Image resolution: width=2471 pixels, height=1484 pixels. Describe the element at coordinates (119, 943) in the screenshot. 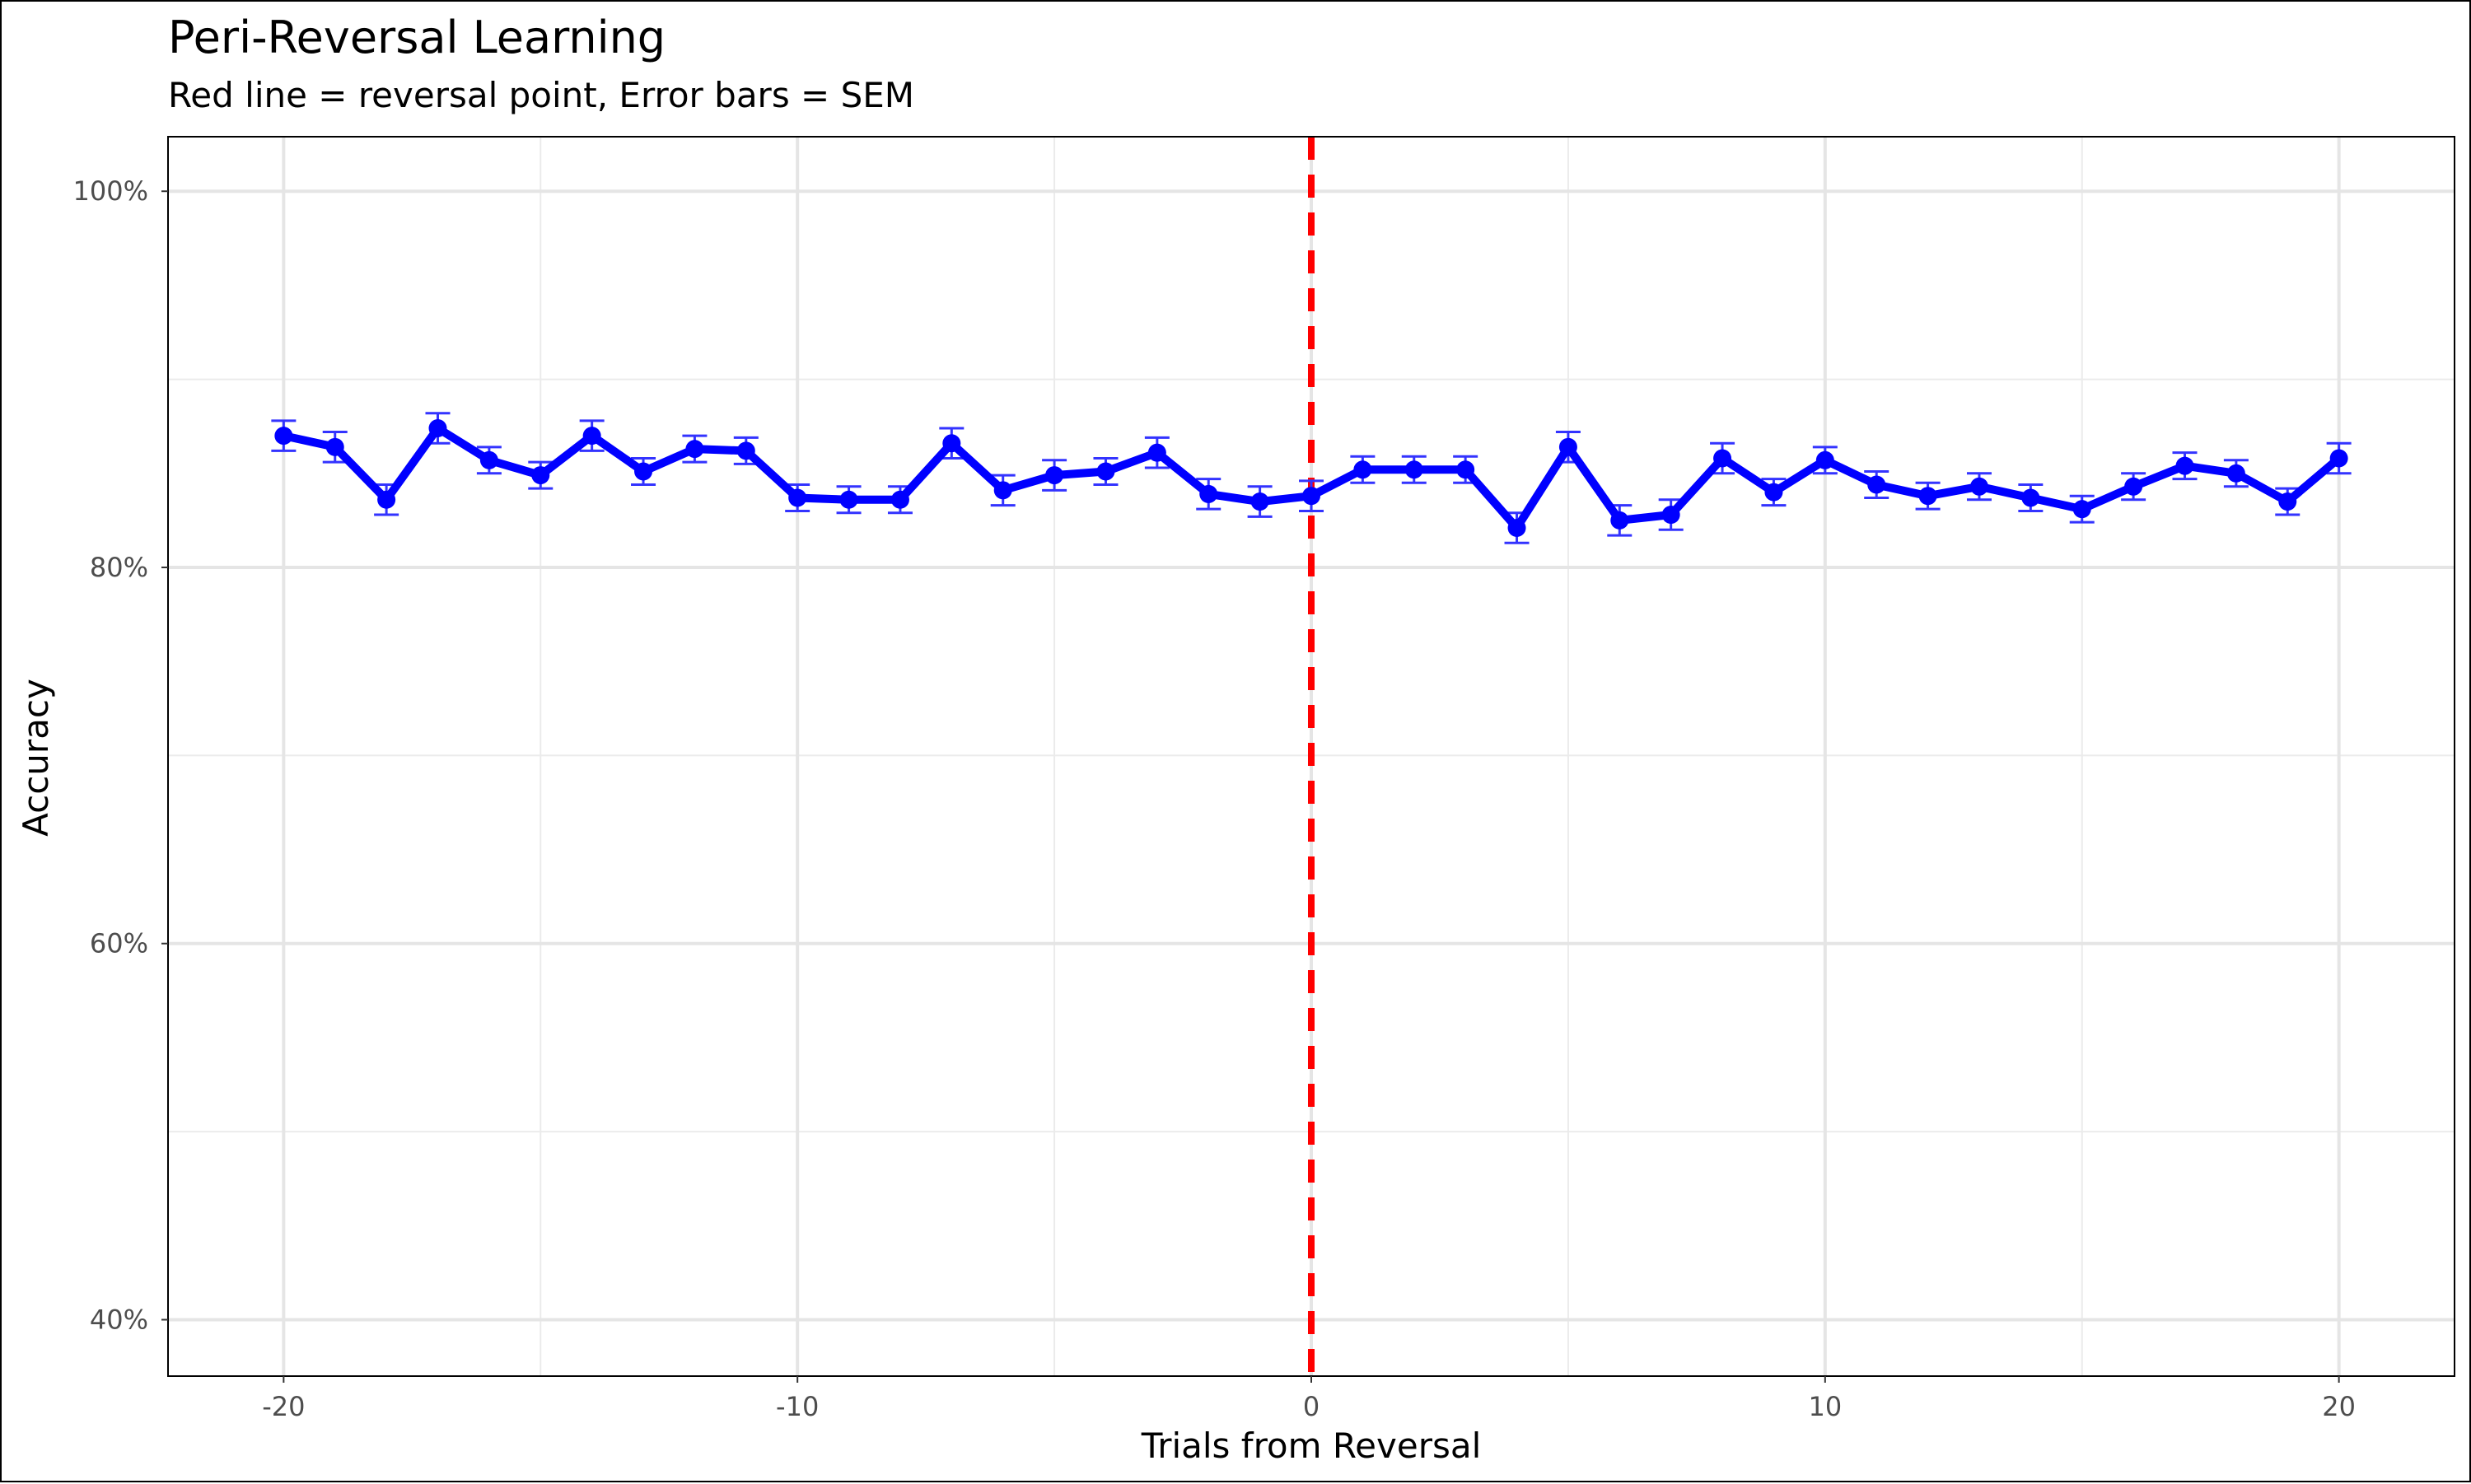

I see `y-tick-label: 60%` at that location.